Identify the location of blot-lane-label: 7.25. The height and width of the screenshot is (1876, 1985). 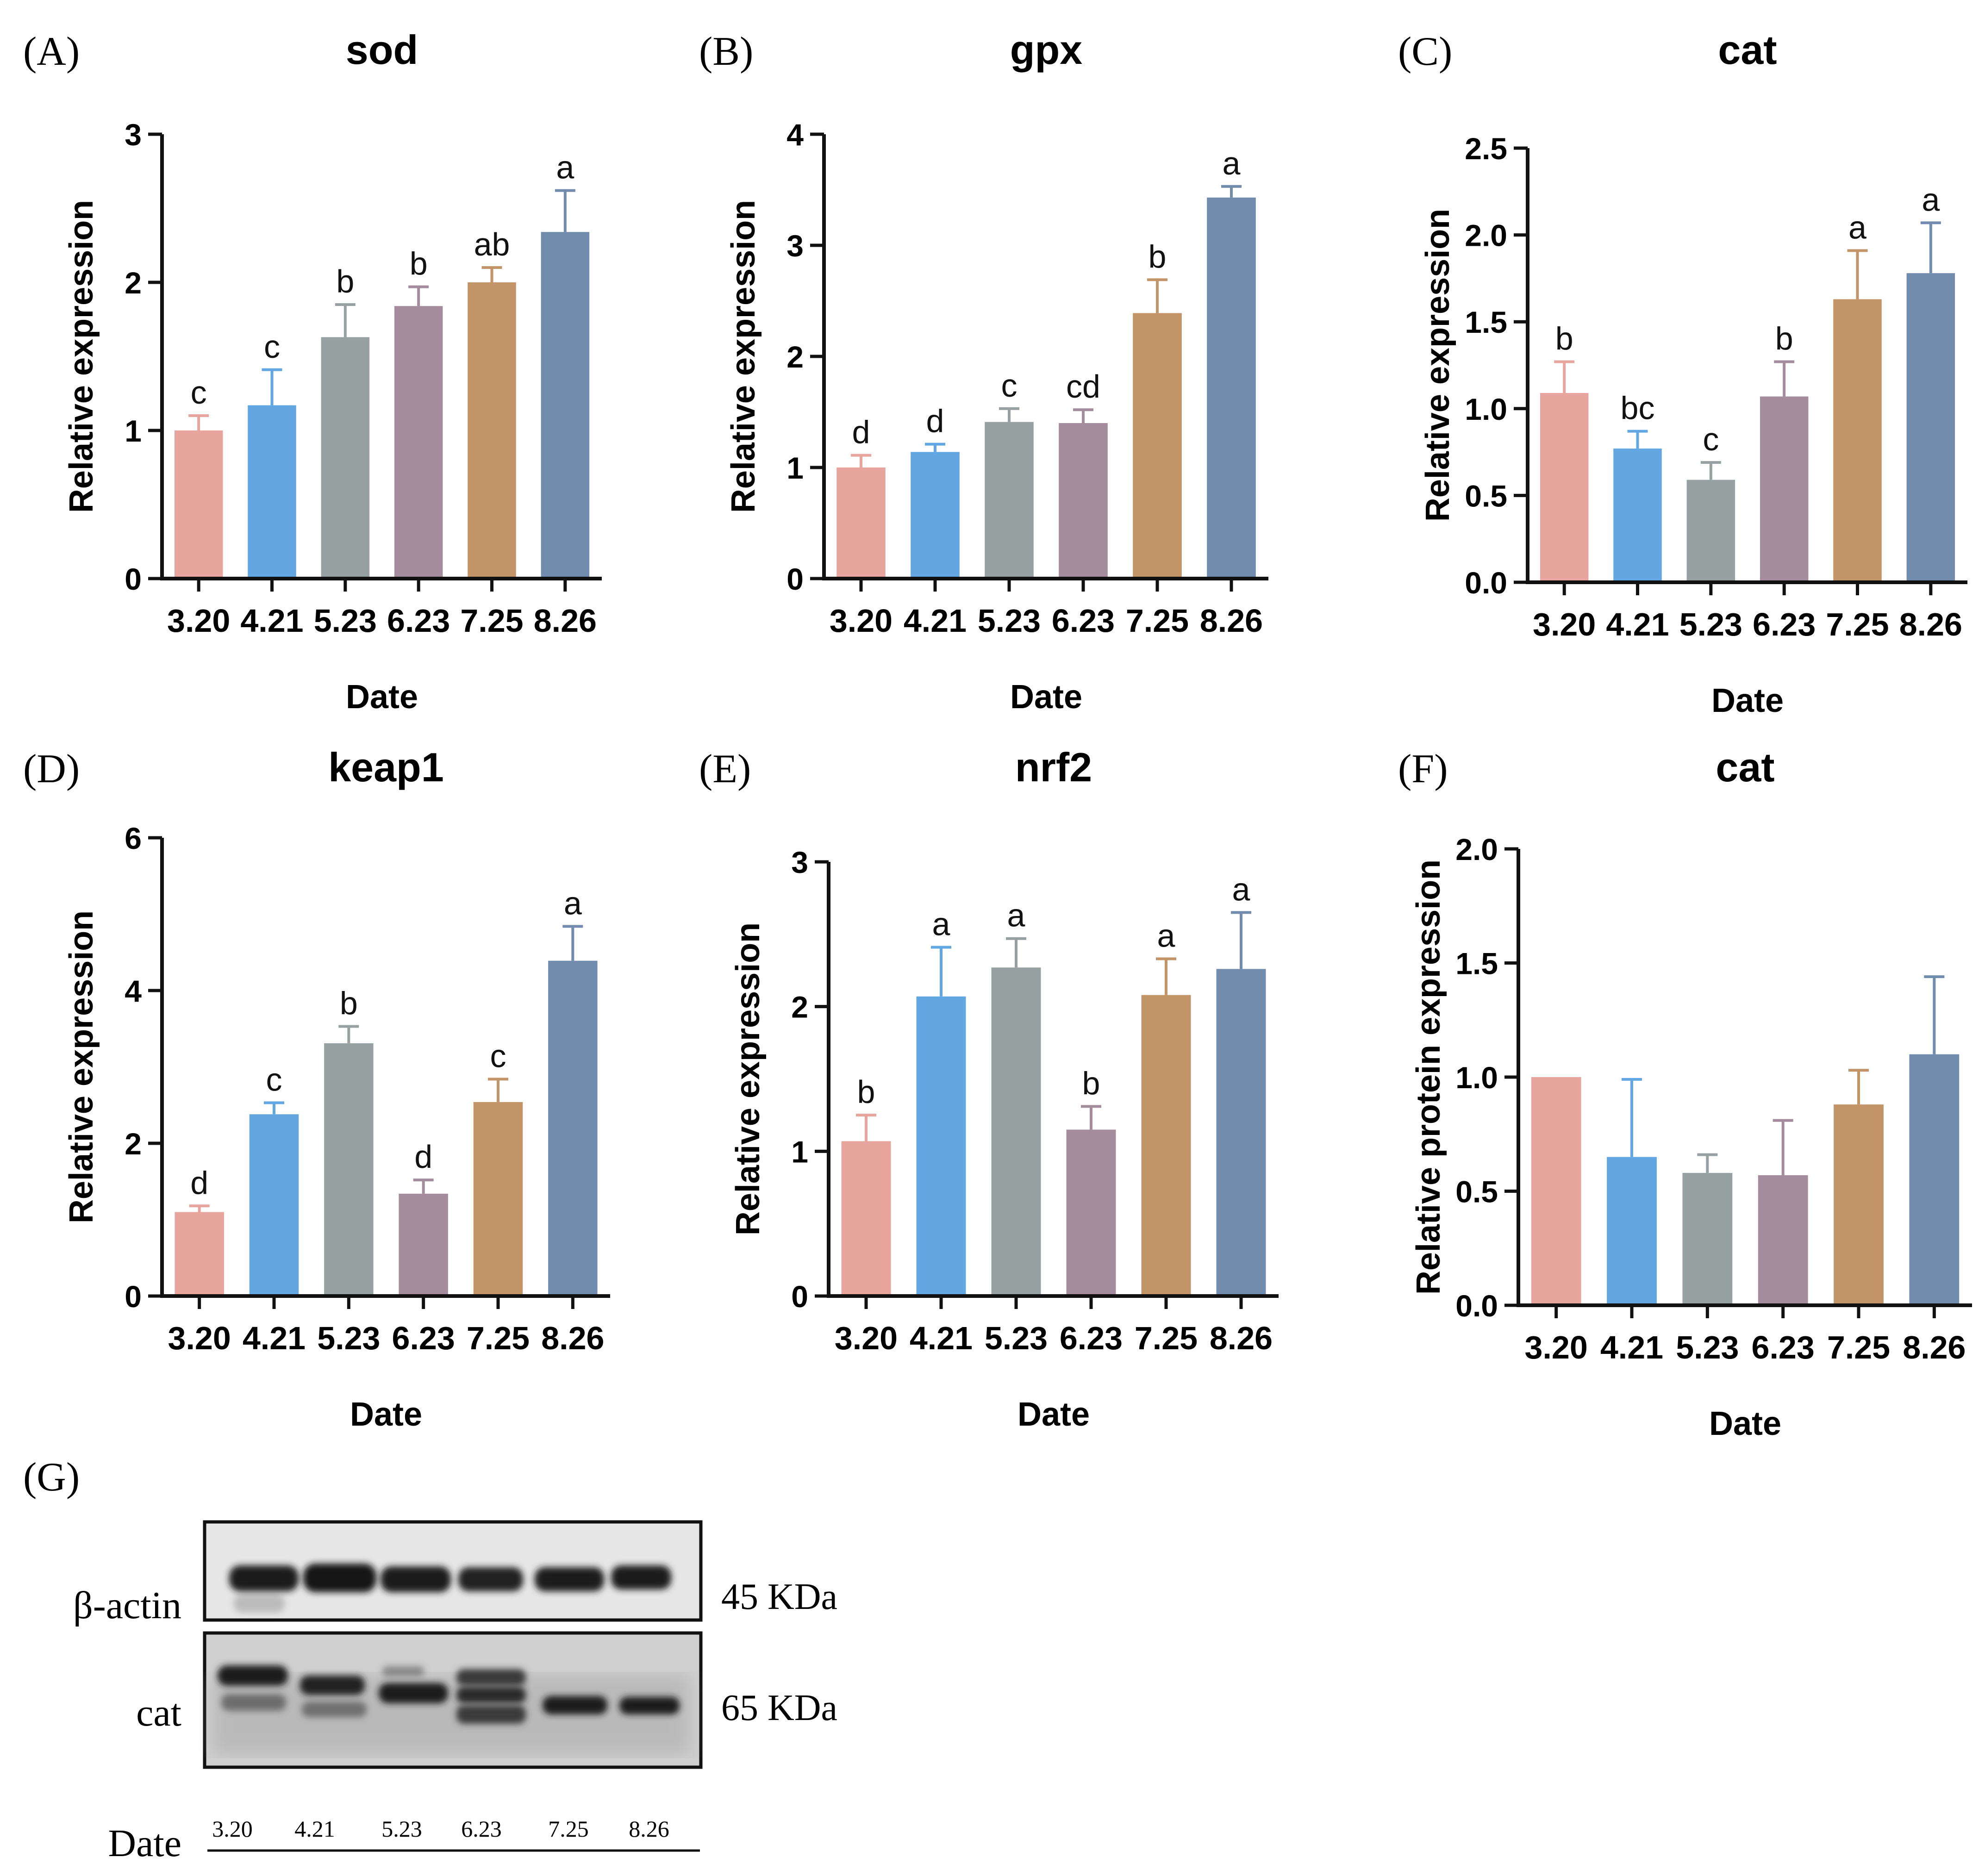
(569, 1829).